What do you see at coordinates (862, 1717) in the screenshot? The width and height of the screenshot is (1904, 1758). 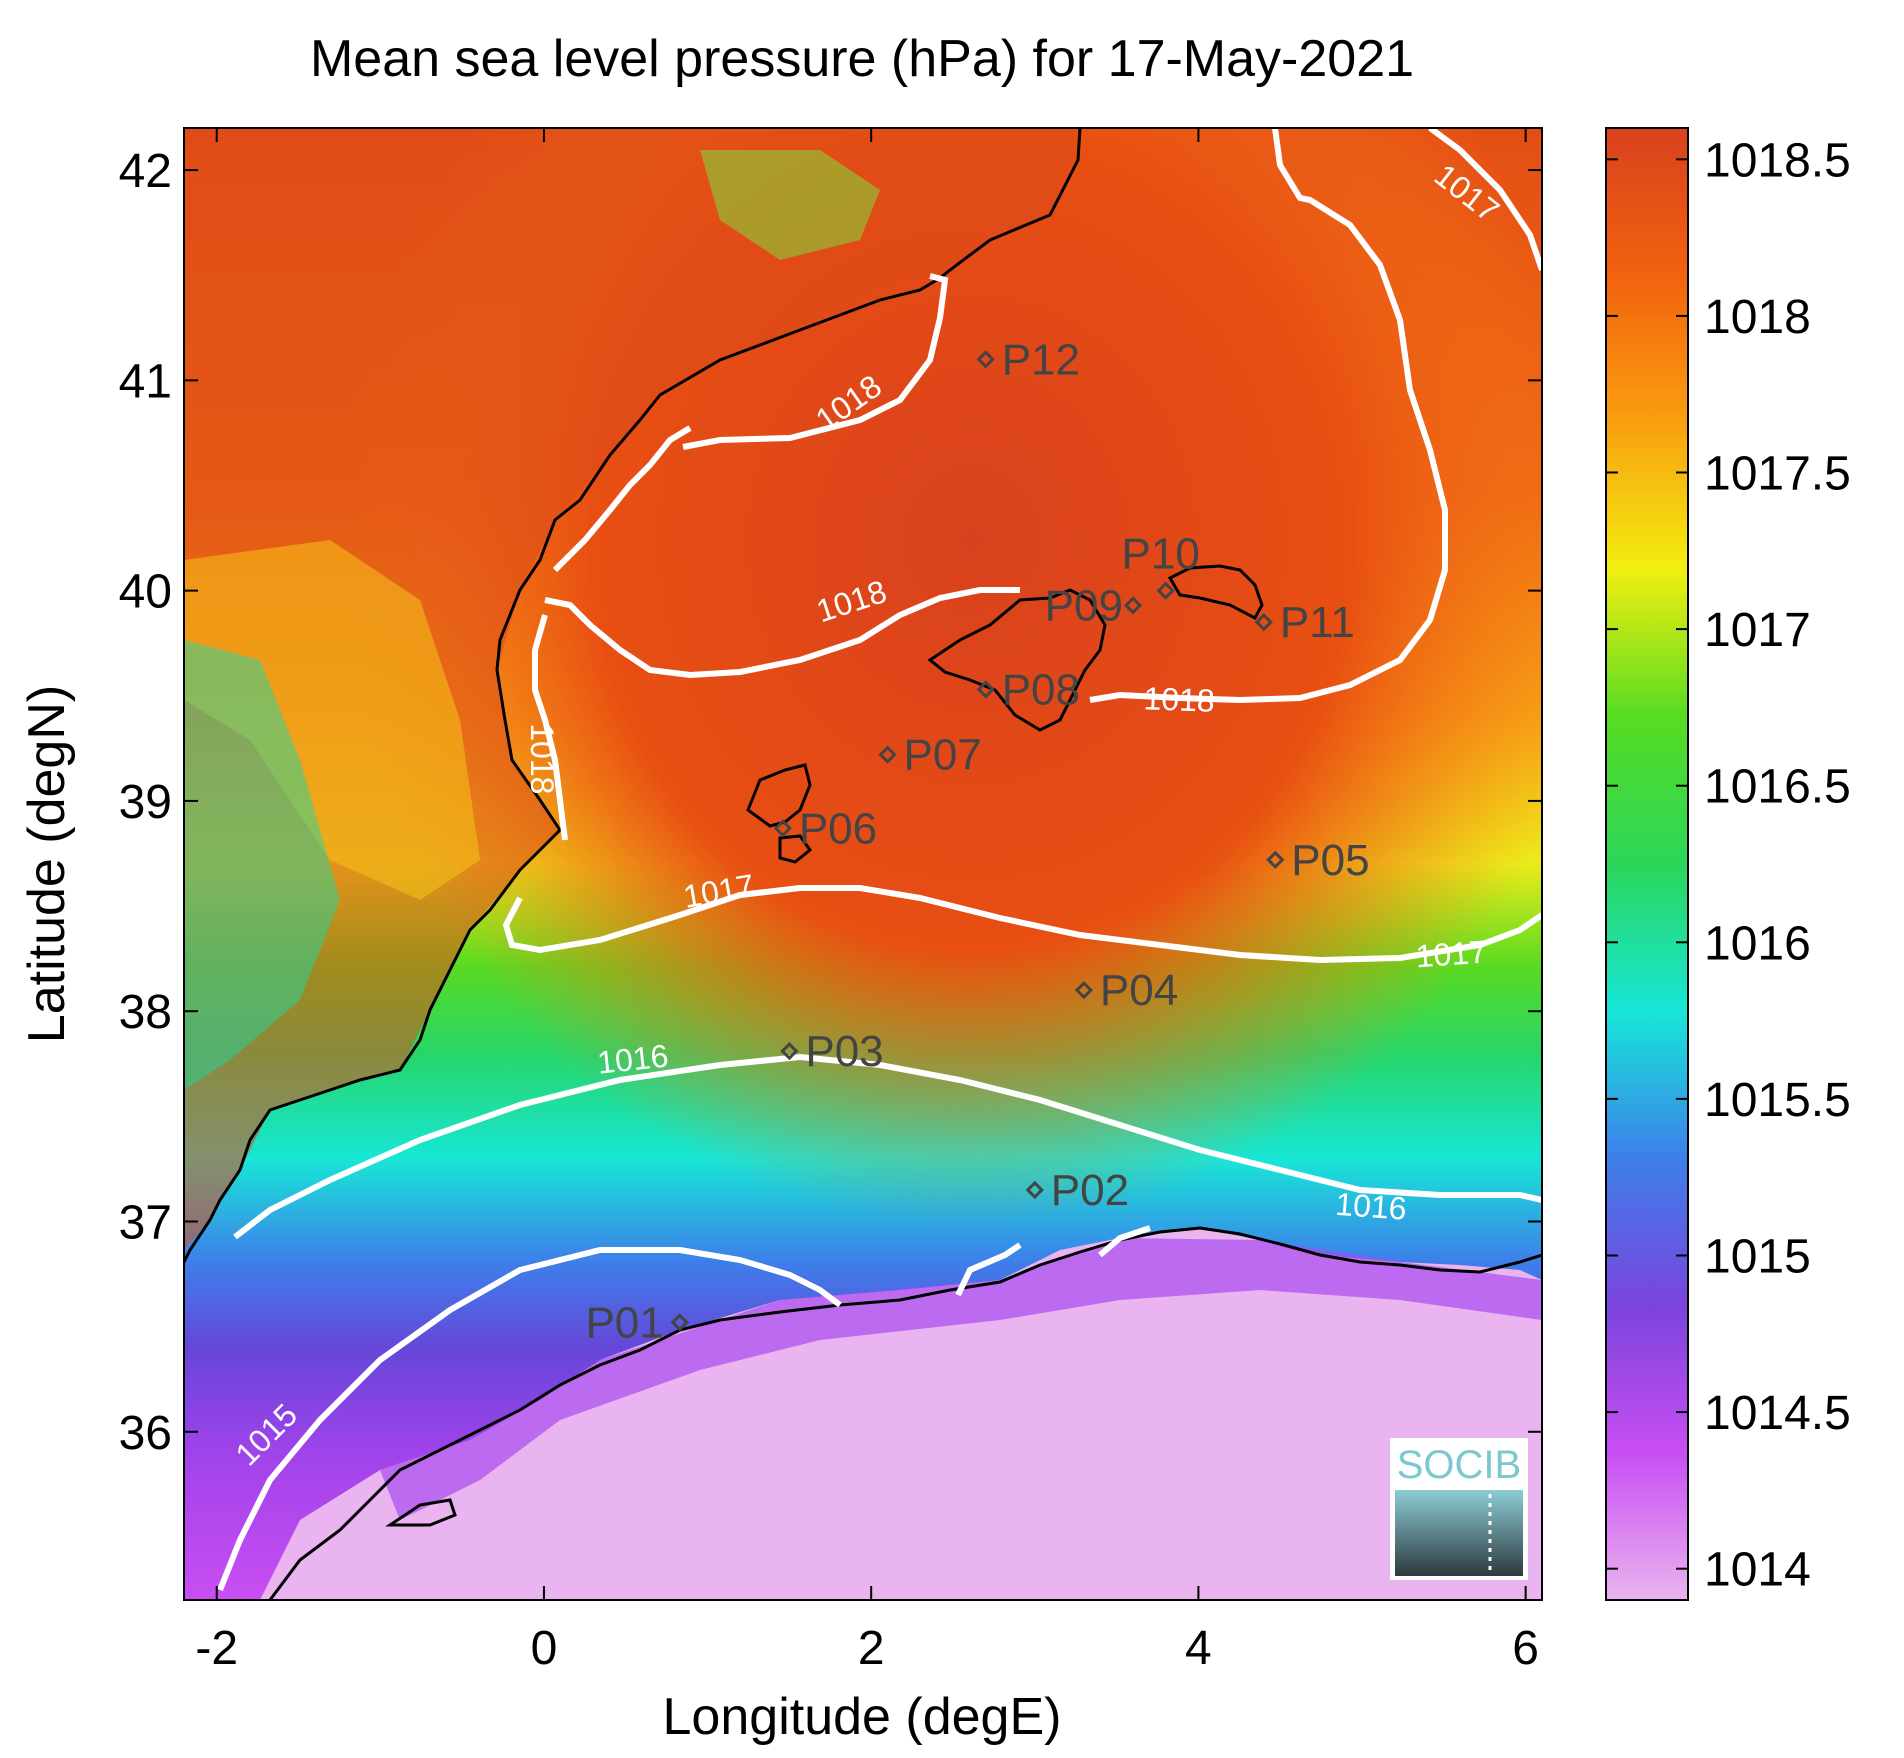 I see `x-axis-label: Longitude (degE)` at bounding box center [862, 1717].